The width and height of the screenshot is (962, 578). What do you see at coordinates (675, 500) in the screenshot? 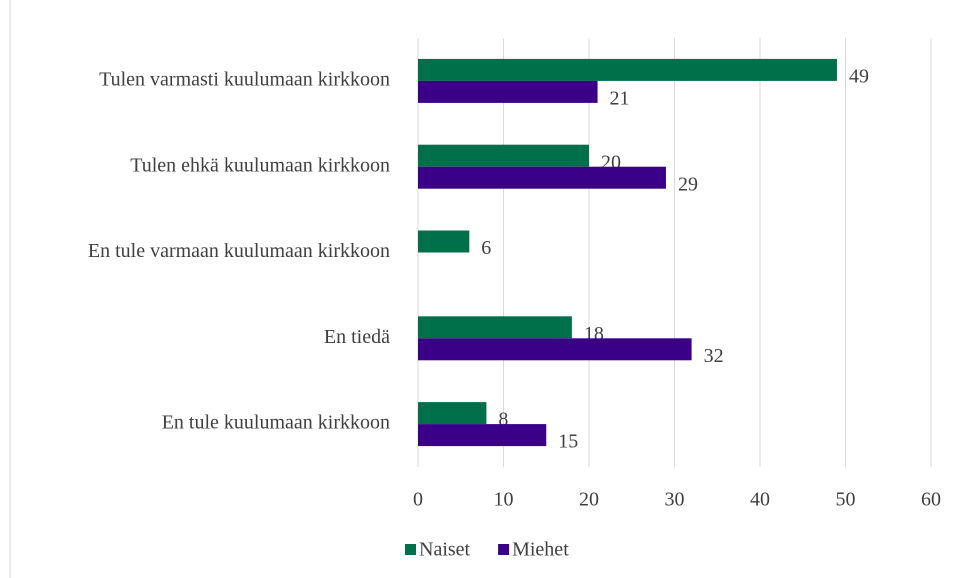
I see `x-tick-label: 30` at bounding box center [675, 500].